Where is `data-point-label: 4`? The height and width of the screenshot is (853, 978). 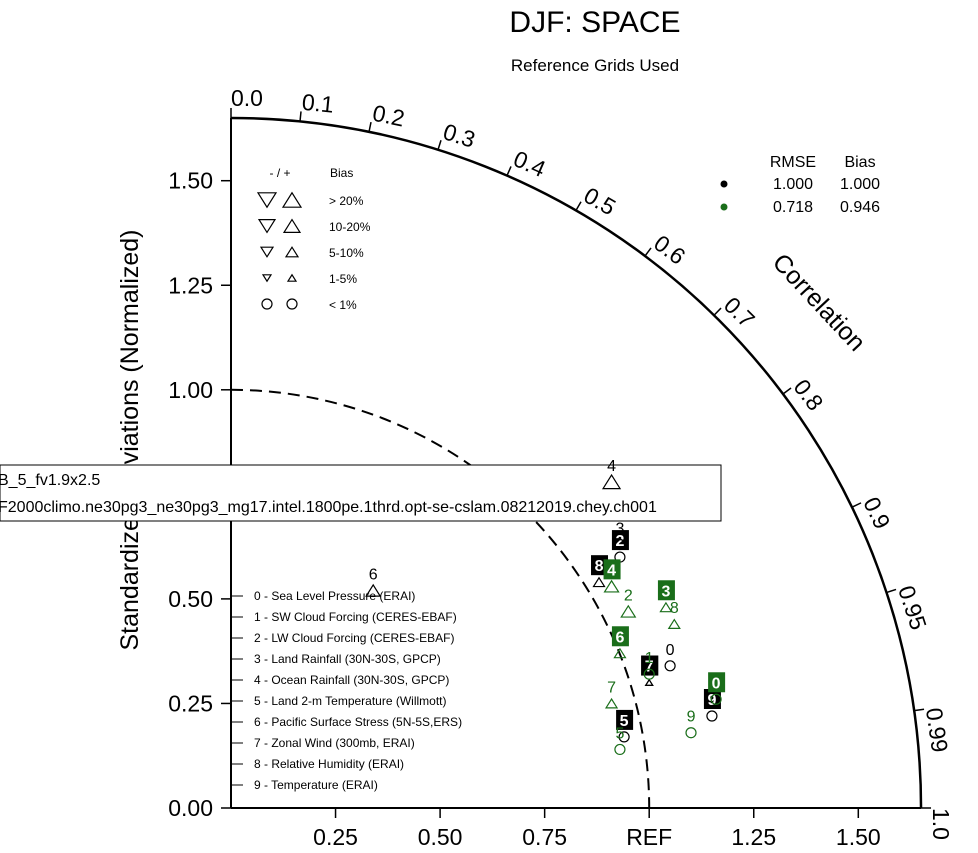 data-point-label: 4 is located at coordinates (611, 466).